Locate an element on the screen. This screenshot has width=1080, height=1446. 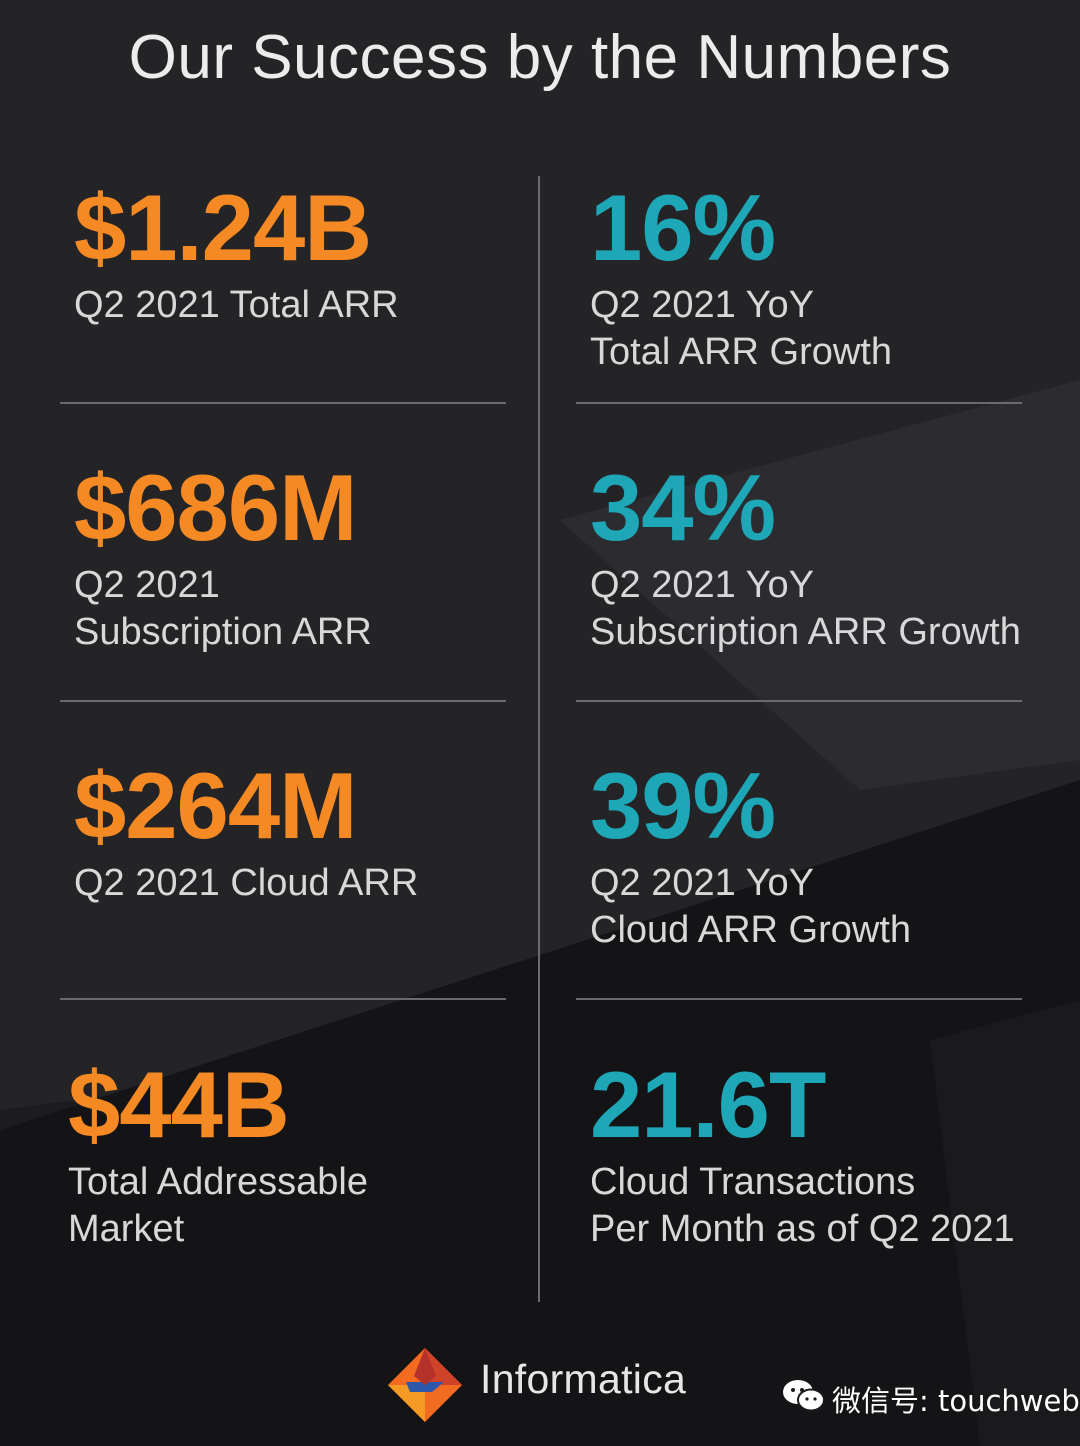
stat-label: Subscription ARR is located at coordinates (223, 632).